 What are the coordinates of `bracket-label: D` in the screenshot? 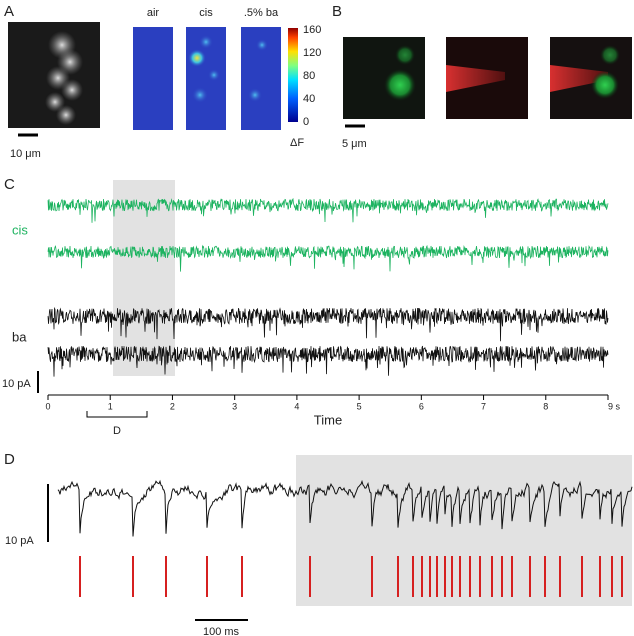 It's located at (117, 431).